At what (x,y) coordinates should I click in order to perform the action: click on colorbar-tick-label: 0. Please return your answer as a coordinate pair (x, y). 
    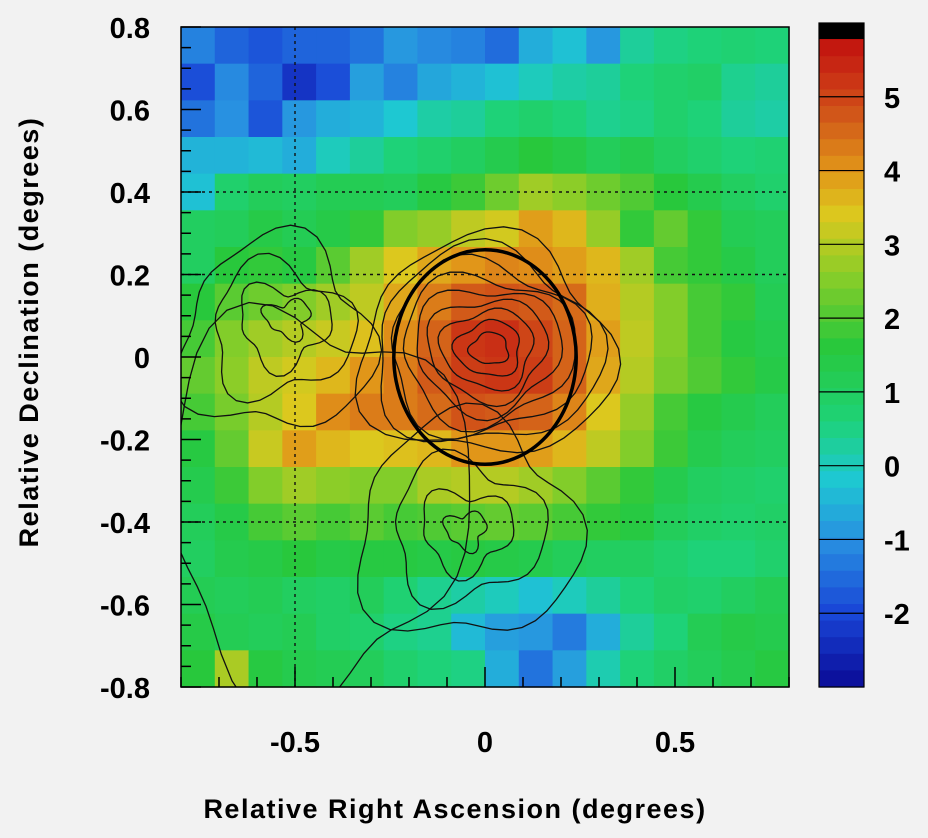
    Looking at the image, I should click on (892, 468).